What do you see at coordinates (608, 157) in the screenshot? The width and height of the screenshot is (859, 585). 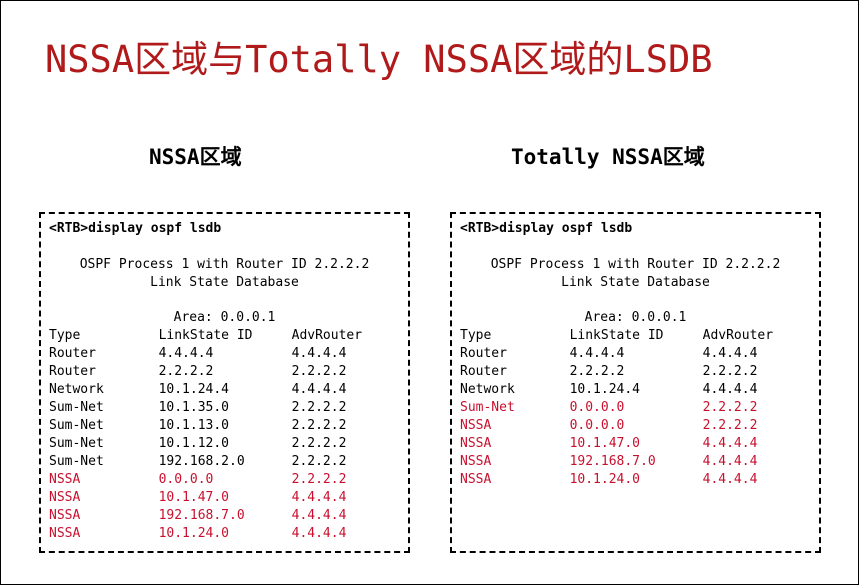 I see `panel-heading: Totally NSSA区域` at bounding box center [608, 157].